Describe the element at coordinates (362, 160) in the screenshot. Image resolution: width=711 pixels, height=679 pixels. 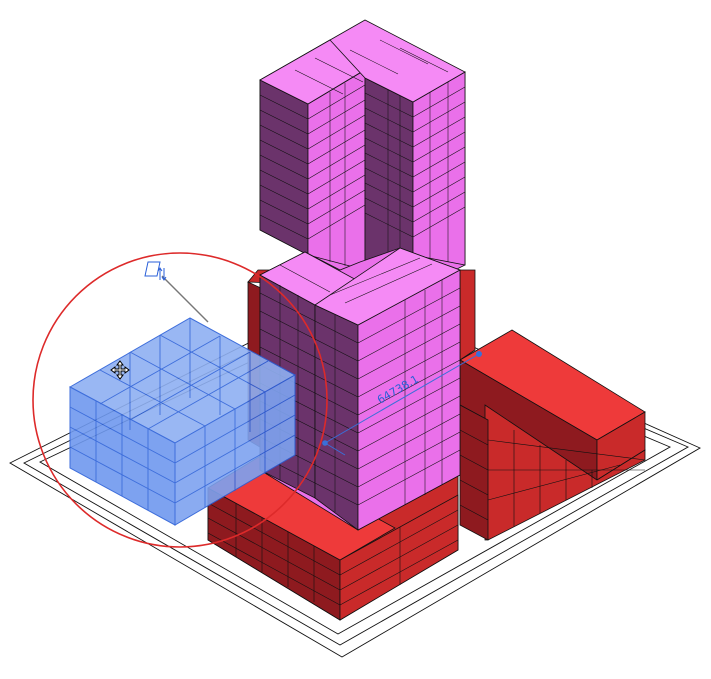
I see `tower-back` at that location.